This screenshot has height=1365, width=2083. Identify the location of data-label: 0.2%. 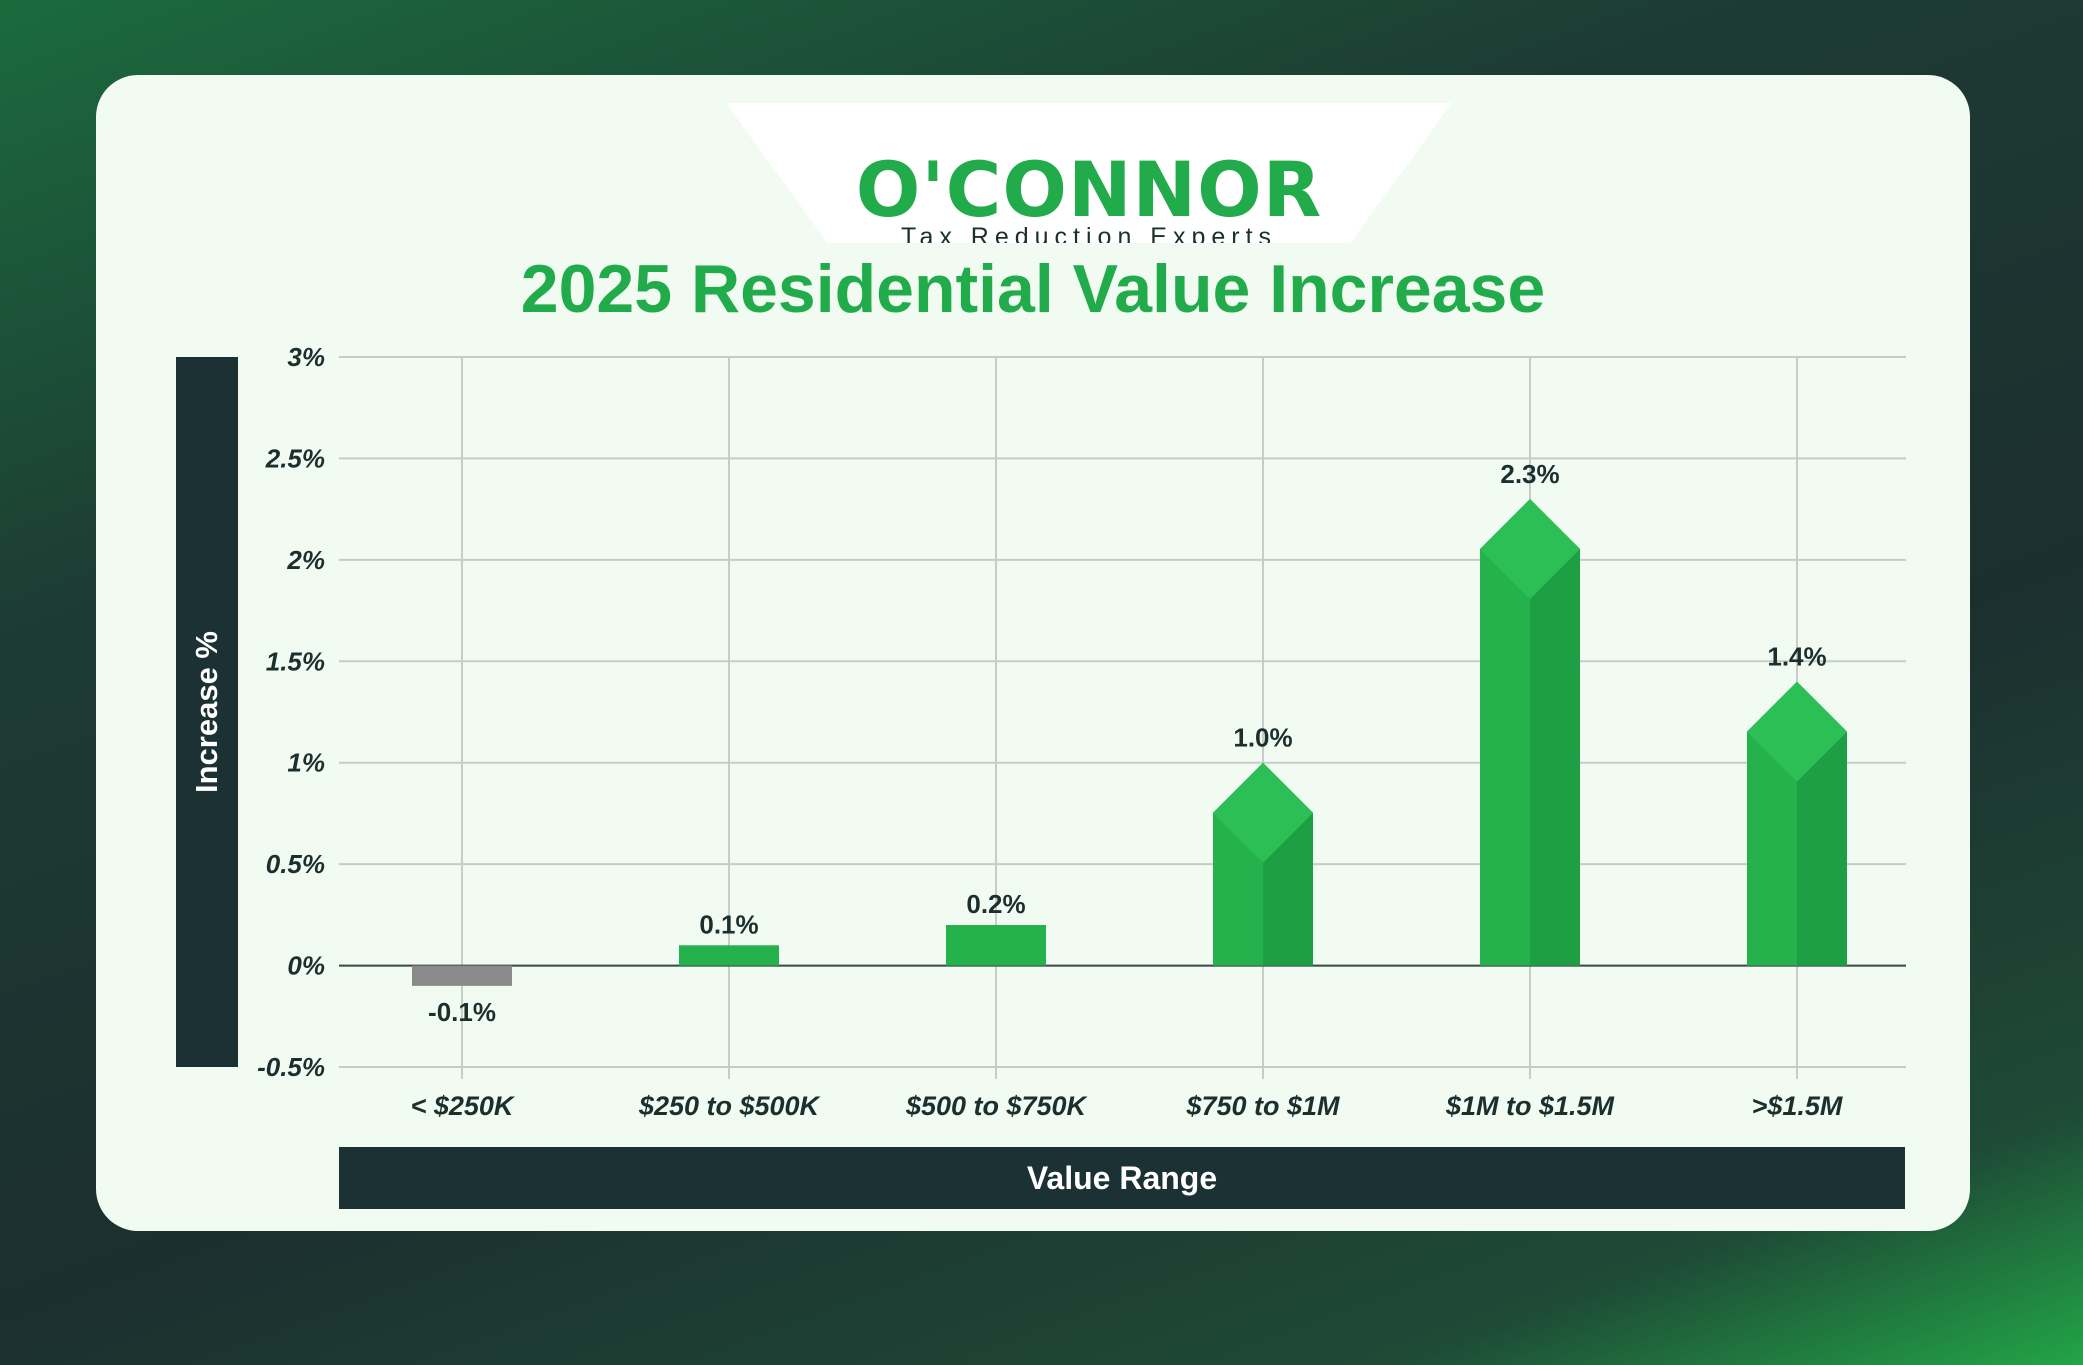
(995, 904).